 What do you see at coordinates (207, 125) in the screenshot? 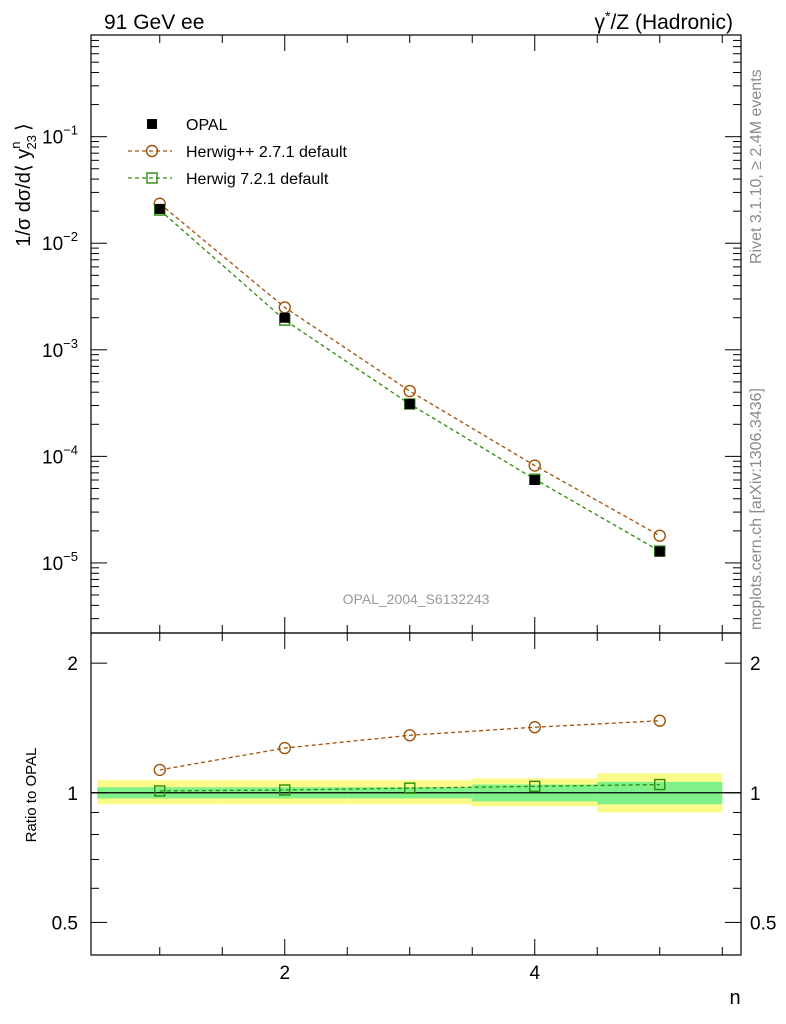
I see `legend-label-opal: OPAL` at bounding box center [207, 125].